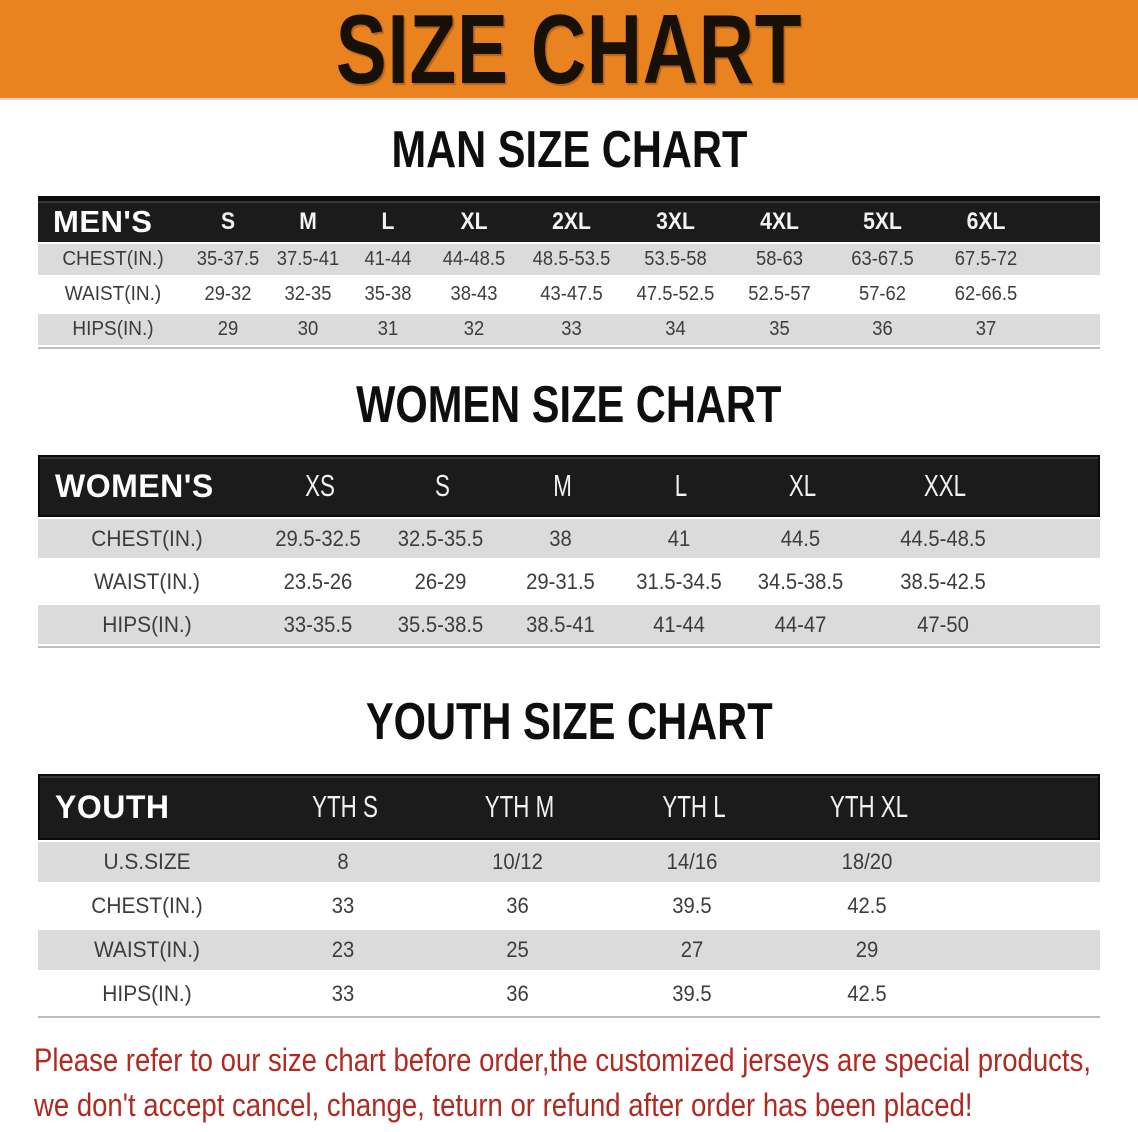 The image size is (1138, 1132). Describe the element at coordinates (318, 581) in the screenshot. I see `size-value: 23.5-26` at that location.